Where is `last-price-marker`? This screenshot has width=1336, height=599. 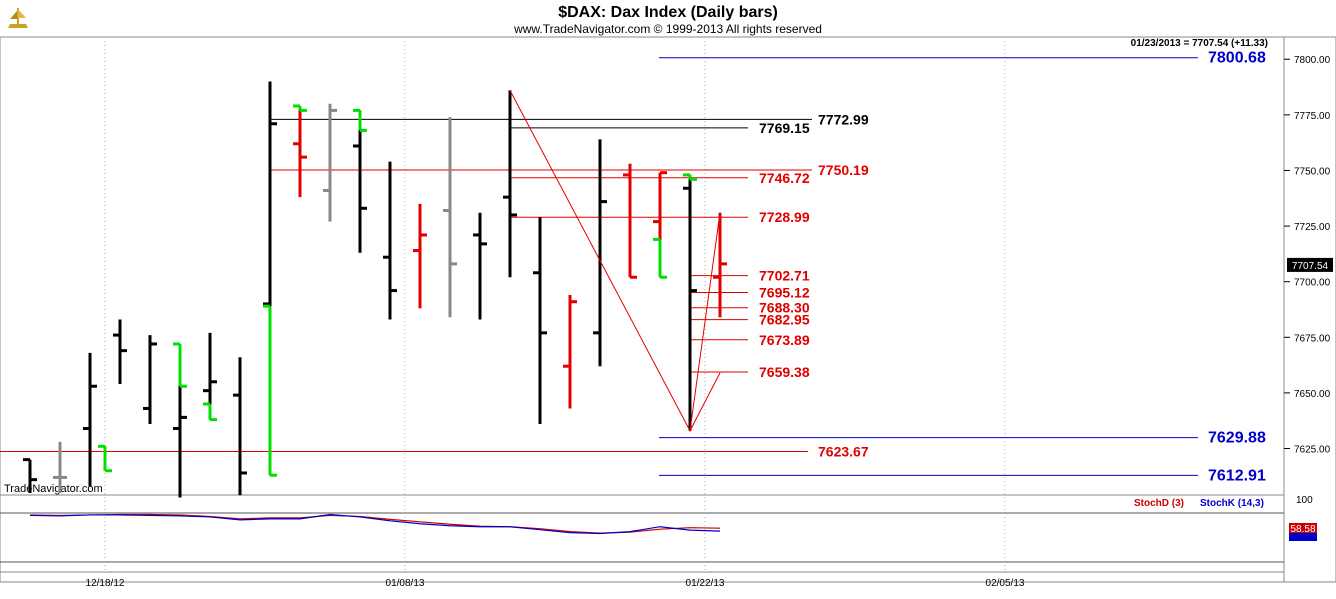
last-price-marker is located at coordinates (1310, 264).